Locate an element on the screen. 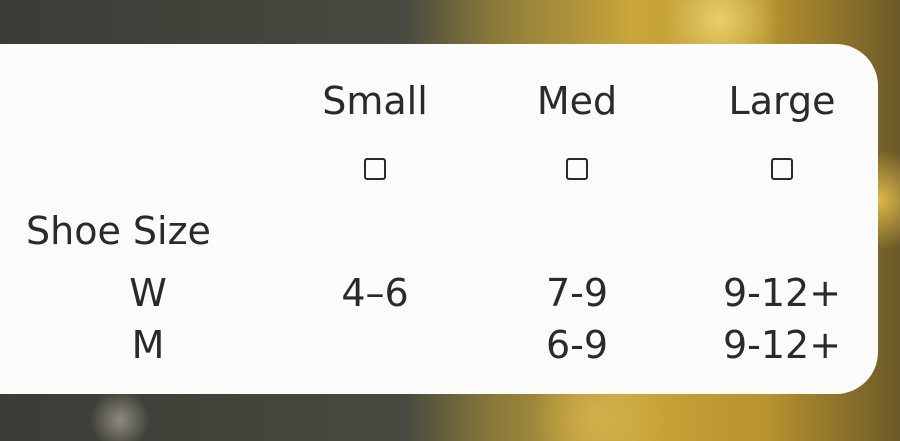 The width and height of the screenshot is (900, 441). column-med: Med is located at coordinates (577, 101).